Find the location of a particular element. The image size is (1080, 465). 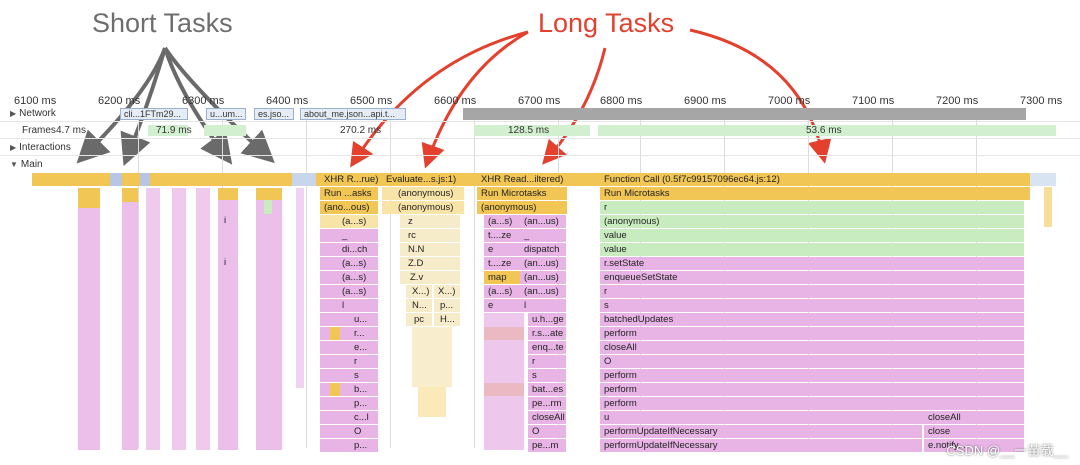

flame-block: close is located at coordinates (974, 431).